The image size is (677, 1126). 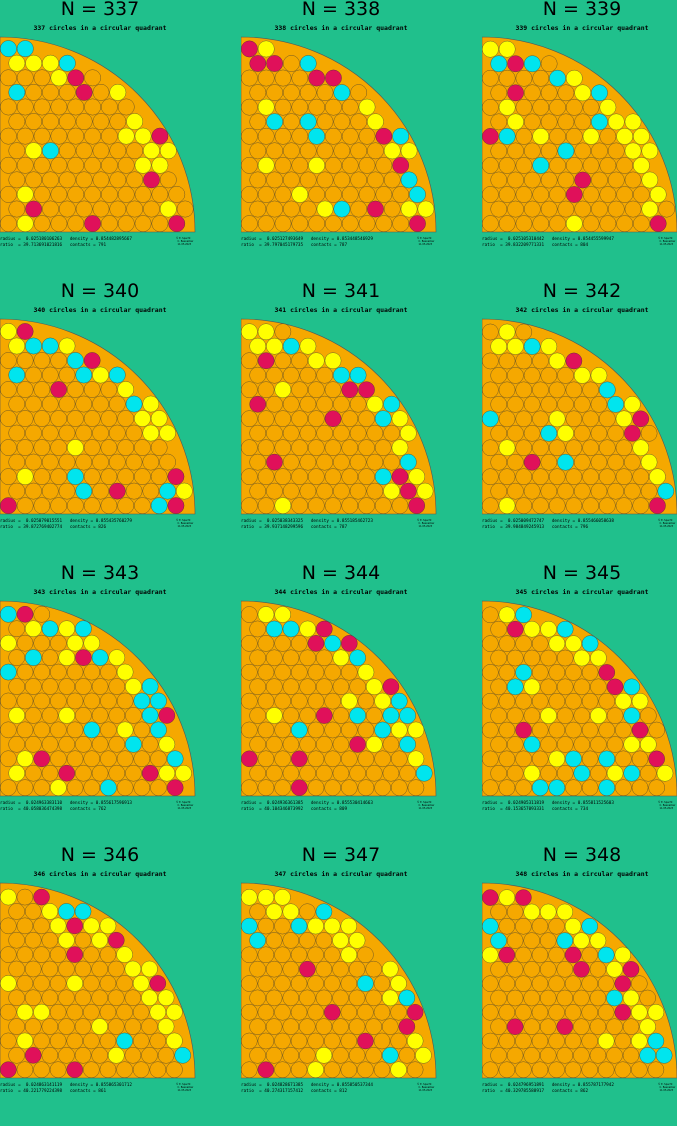 I want to click on panel-title: N = 344, so click(x=341, y=573).